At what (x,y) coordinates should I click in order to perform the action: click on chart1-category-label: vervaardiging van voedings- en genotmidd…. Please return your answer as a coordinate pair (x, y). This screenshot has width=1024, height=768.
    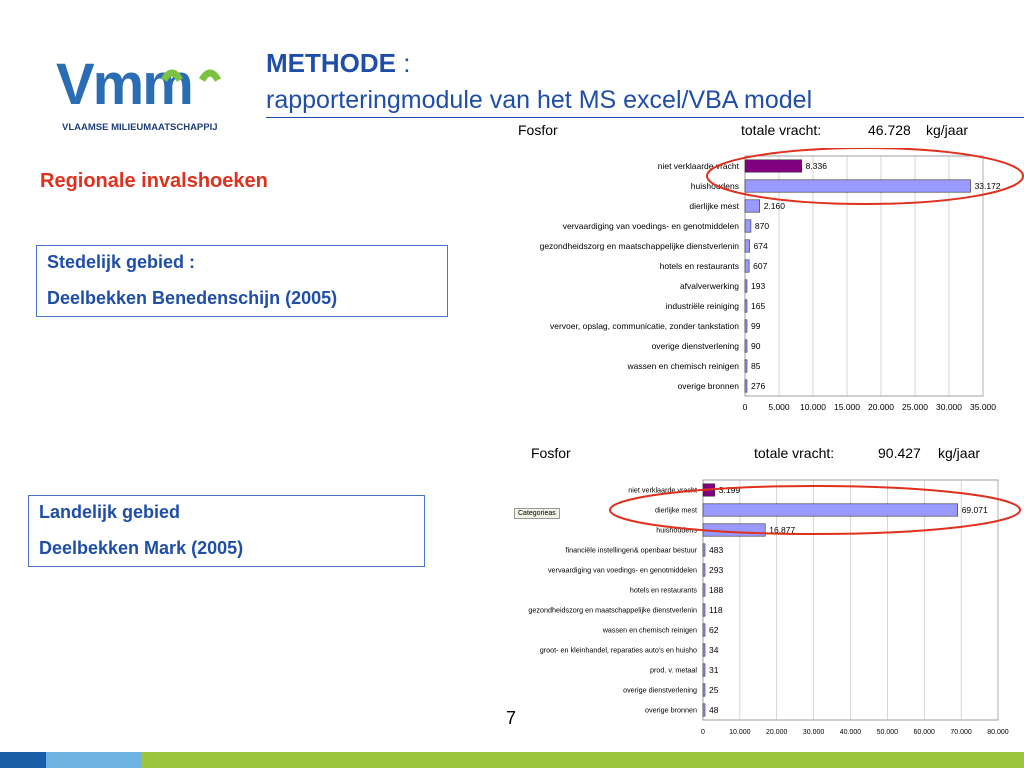
    Looking at the image, I should click on (651, 226).